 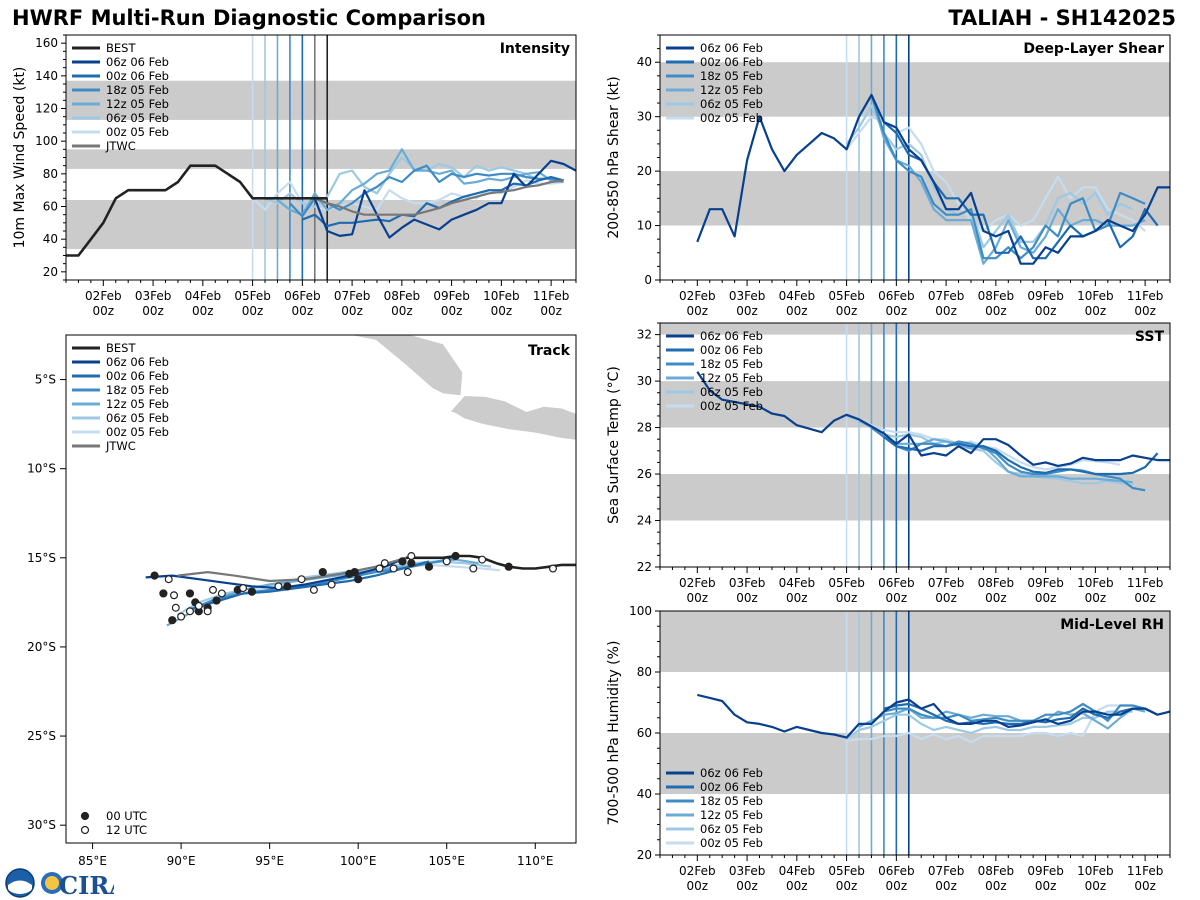 What do you see at coordinates (1093, 49) in the screenshot?
I see `panel-title: Deep-Layer Shear` at bounding box center [1093, 49].